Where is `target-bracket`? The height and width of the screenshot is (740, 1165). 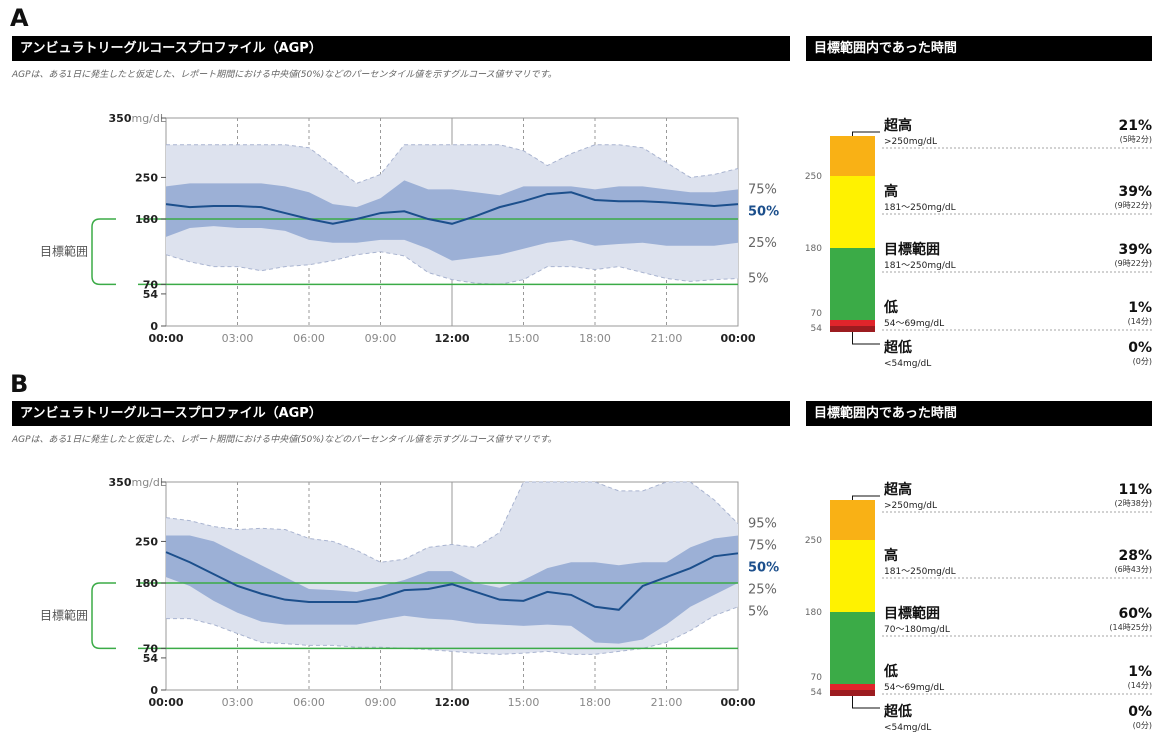 target-bracket is located at coordinates (103, 616).